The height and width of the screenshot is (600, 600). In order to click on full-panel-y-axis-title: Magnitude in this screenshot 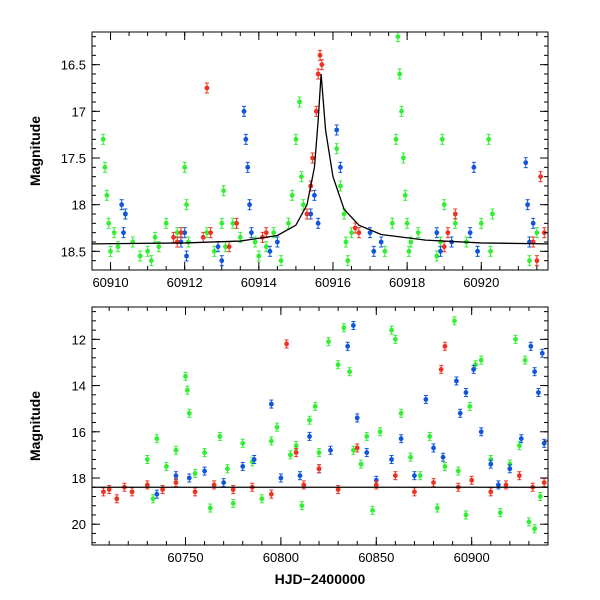, I will do `click(35, 426)`.